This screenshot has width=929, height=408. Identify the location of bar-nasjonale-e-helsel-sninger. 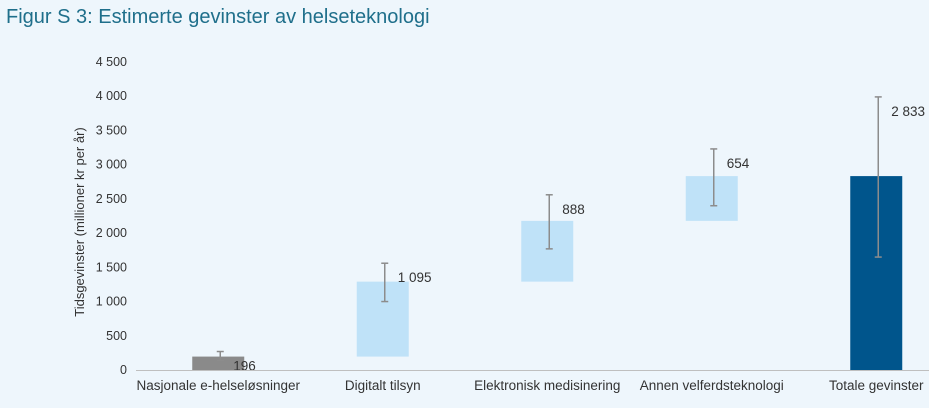
(218, 363).